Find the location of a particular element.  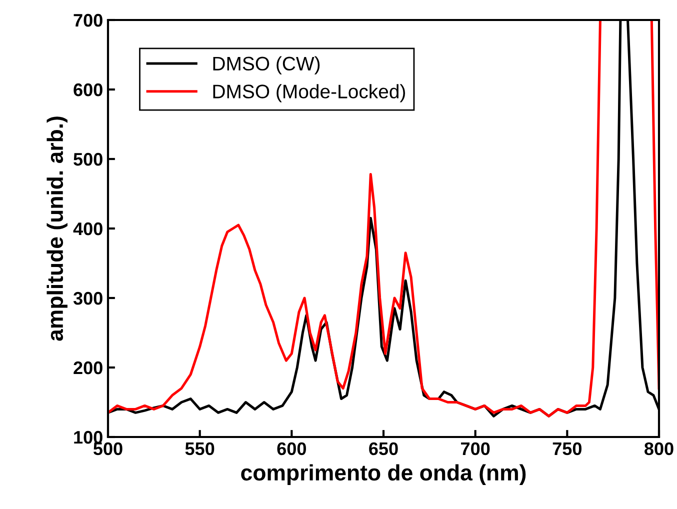

x-tick-label: 500 is located at coordinates (107, 449).